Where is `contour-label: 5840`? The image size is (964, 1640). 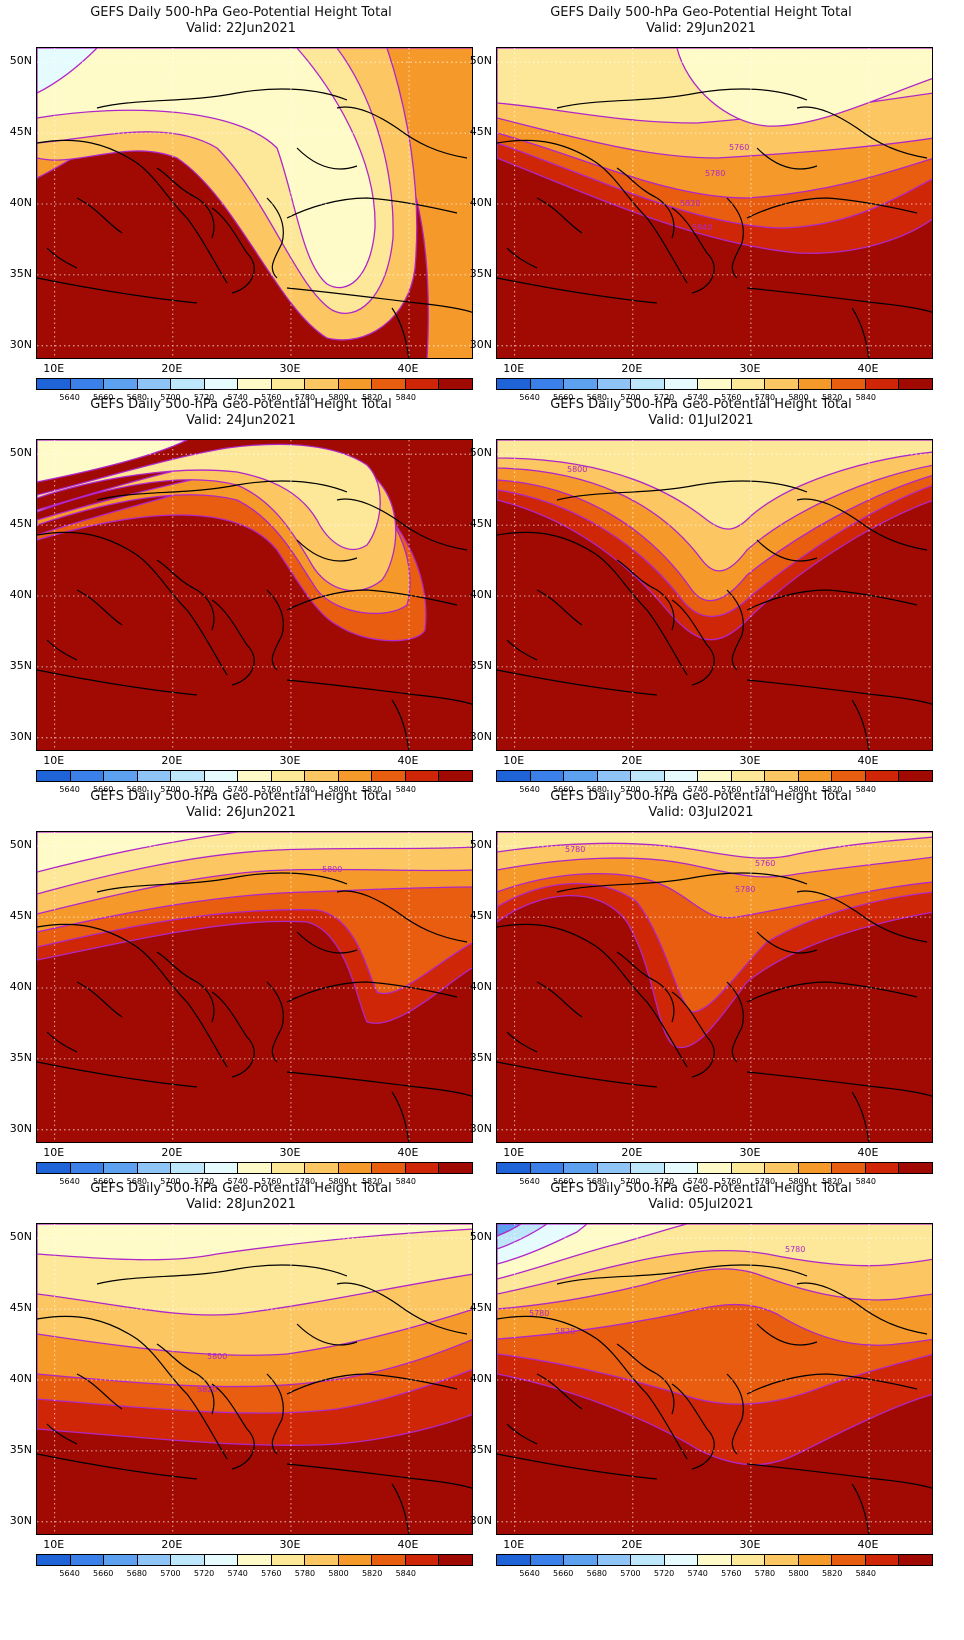
contour-label: 5840 is located at coordinates (702, 227).